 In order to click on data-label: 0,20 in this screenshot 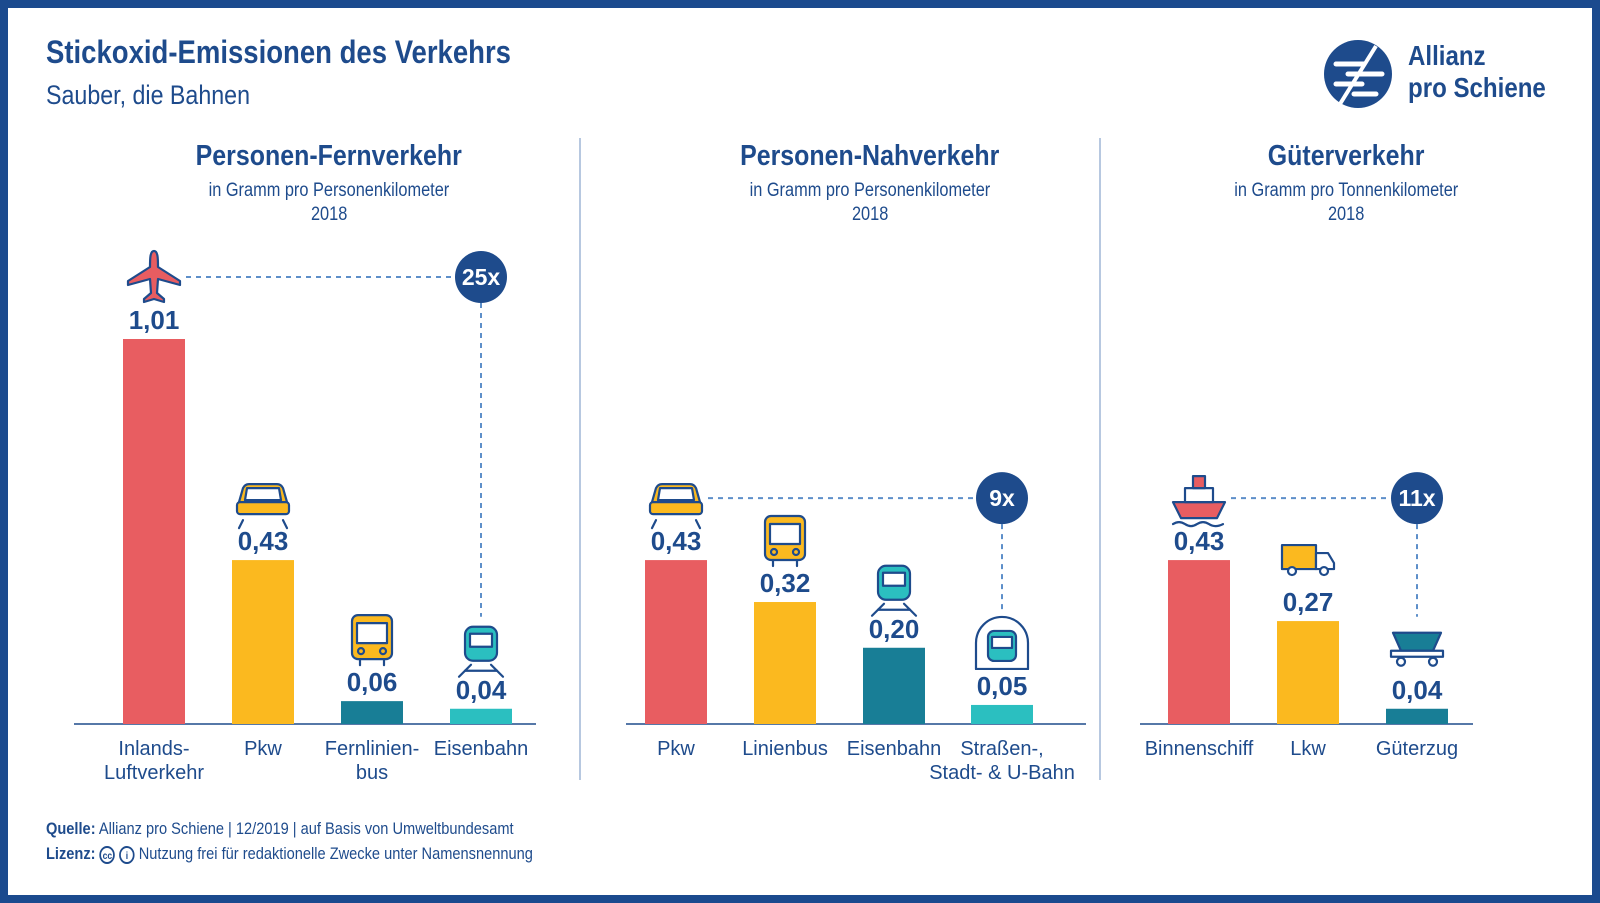, I will do `click(894, 629)`.